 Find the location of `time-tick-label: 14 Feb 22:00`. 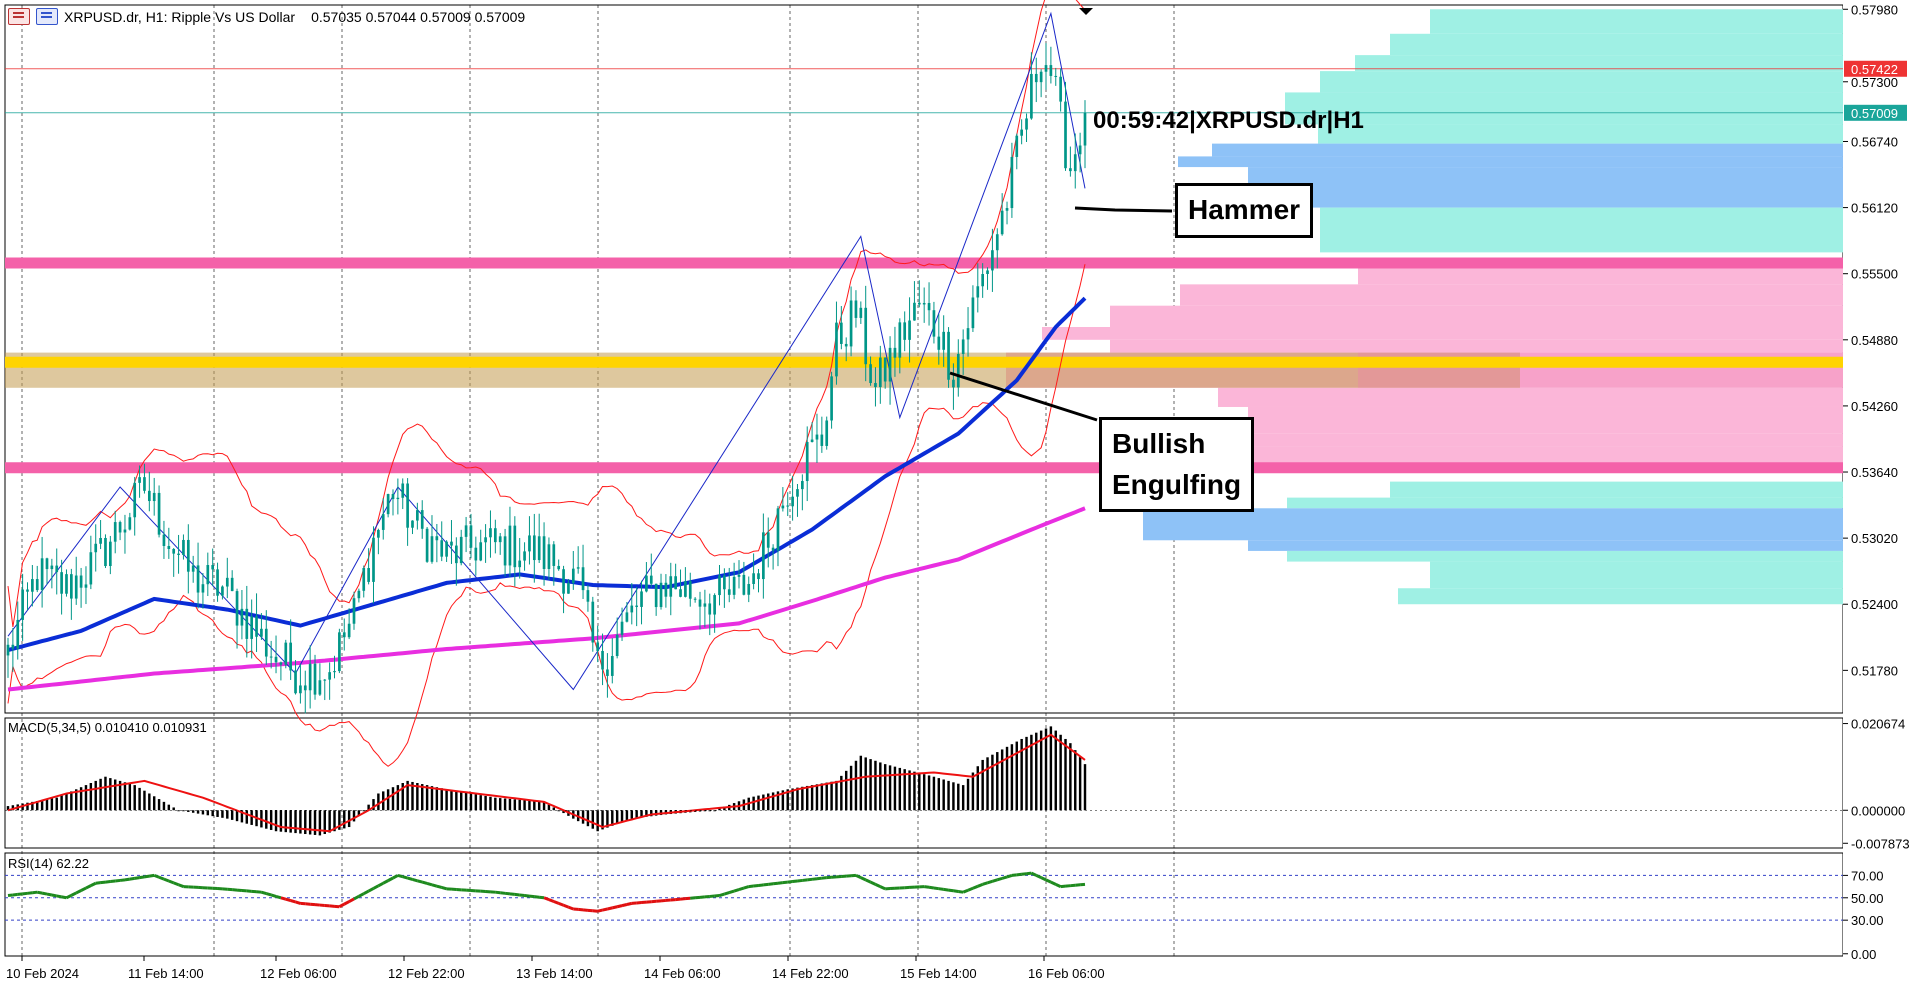

time-tick-label: 14 Feb 22:00 is located at coordinates (810, 973).